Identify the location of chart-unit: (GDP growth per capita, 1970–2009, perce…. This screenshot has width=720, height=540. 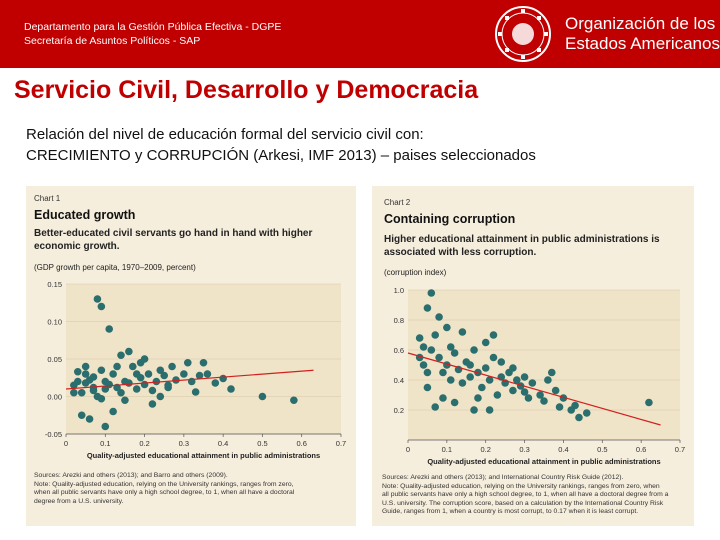
(115, 267).